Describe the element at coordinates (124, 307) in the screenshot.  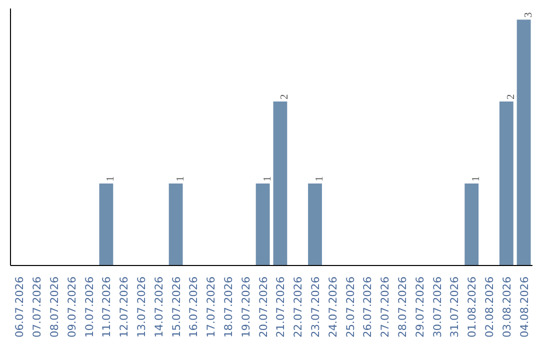
I see `x-tick-label: 12.07.2026` at that location.